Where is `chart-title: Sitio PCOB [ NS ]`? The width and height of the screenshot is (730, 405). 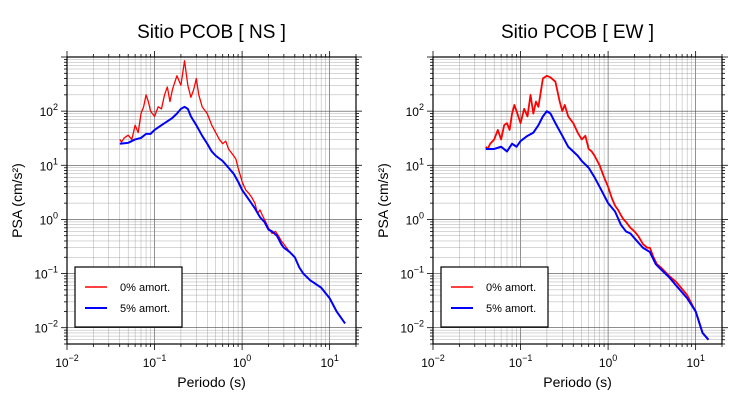
chart-title: Sitio PCOB [ NS ] is located at coordinates (211, 32).